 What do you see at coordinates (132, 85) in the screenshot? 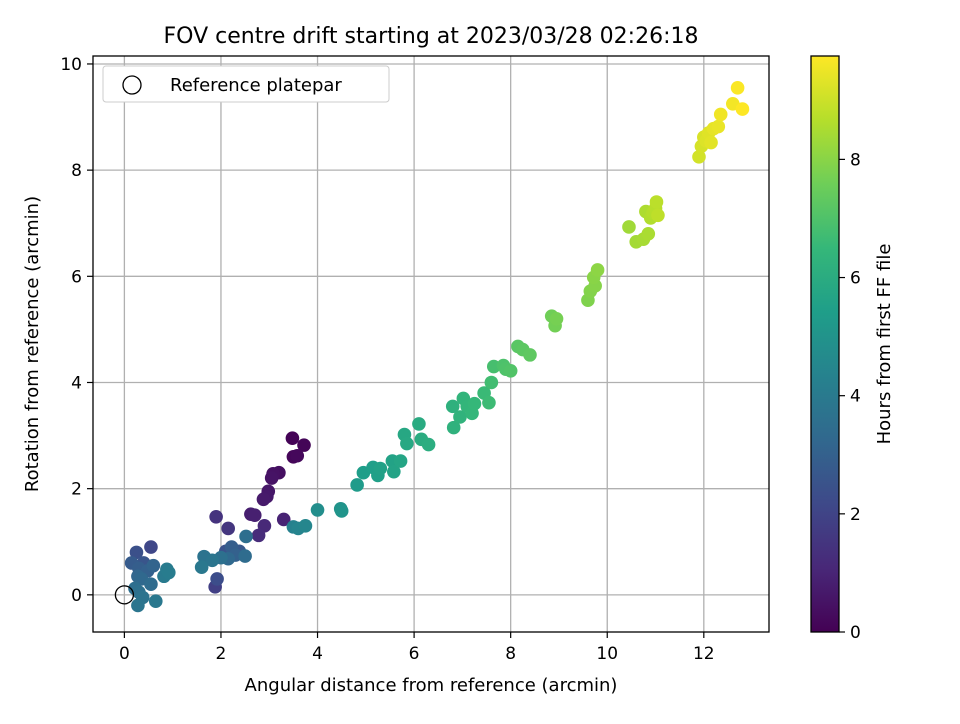
I see `legend-marker` at bounding box center [132, 85].